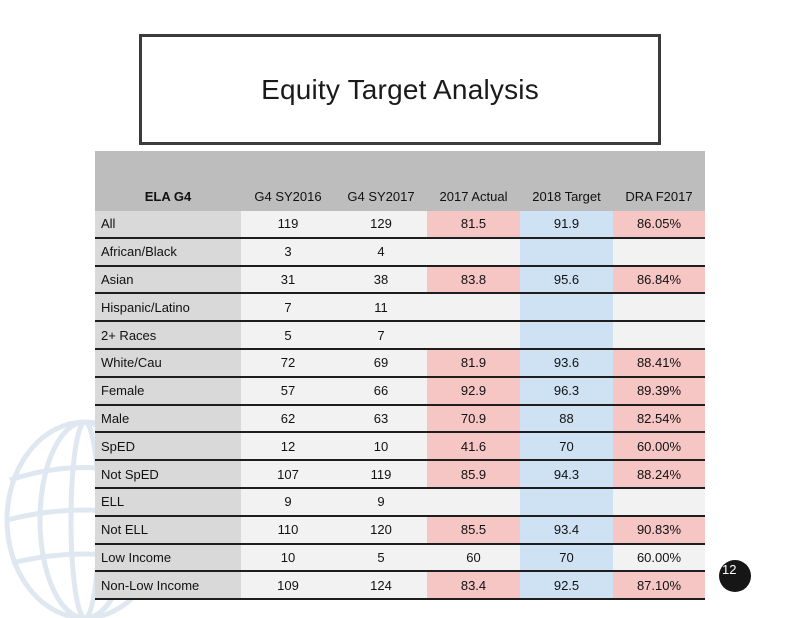 The width and height of the screenshot is (800, 618). What do you see at coordinates (288, 586) in the screenshot?
I see `cell-g4-sy2016: 109` at bounding box center [288, 586].